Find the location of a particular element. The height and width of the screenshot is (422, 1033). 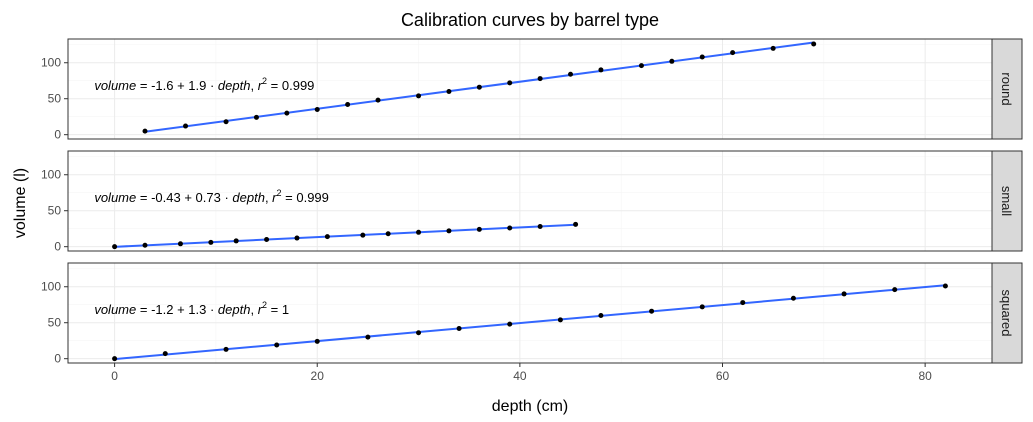

equation-coefficients: -1.6 + 1.9 · is located at coordinates (184, 85).